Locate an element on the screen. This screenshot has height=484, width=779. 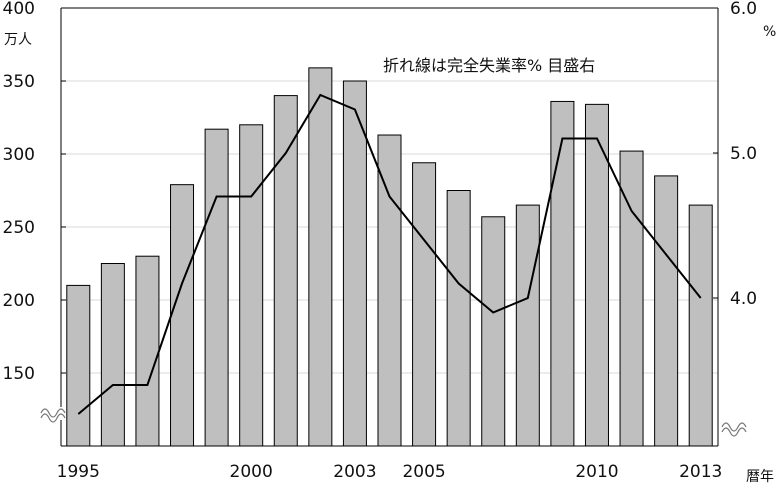
x-tick-label: 2003 is located at coordinates (354, 472).